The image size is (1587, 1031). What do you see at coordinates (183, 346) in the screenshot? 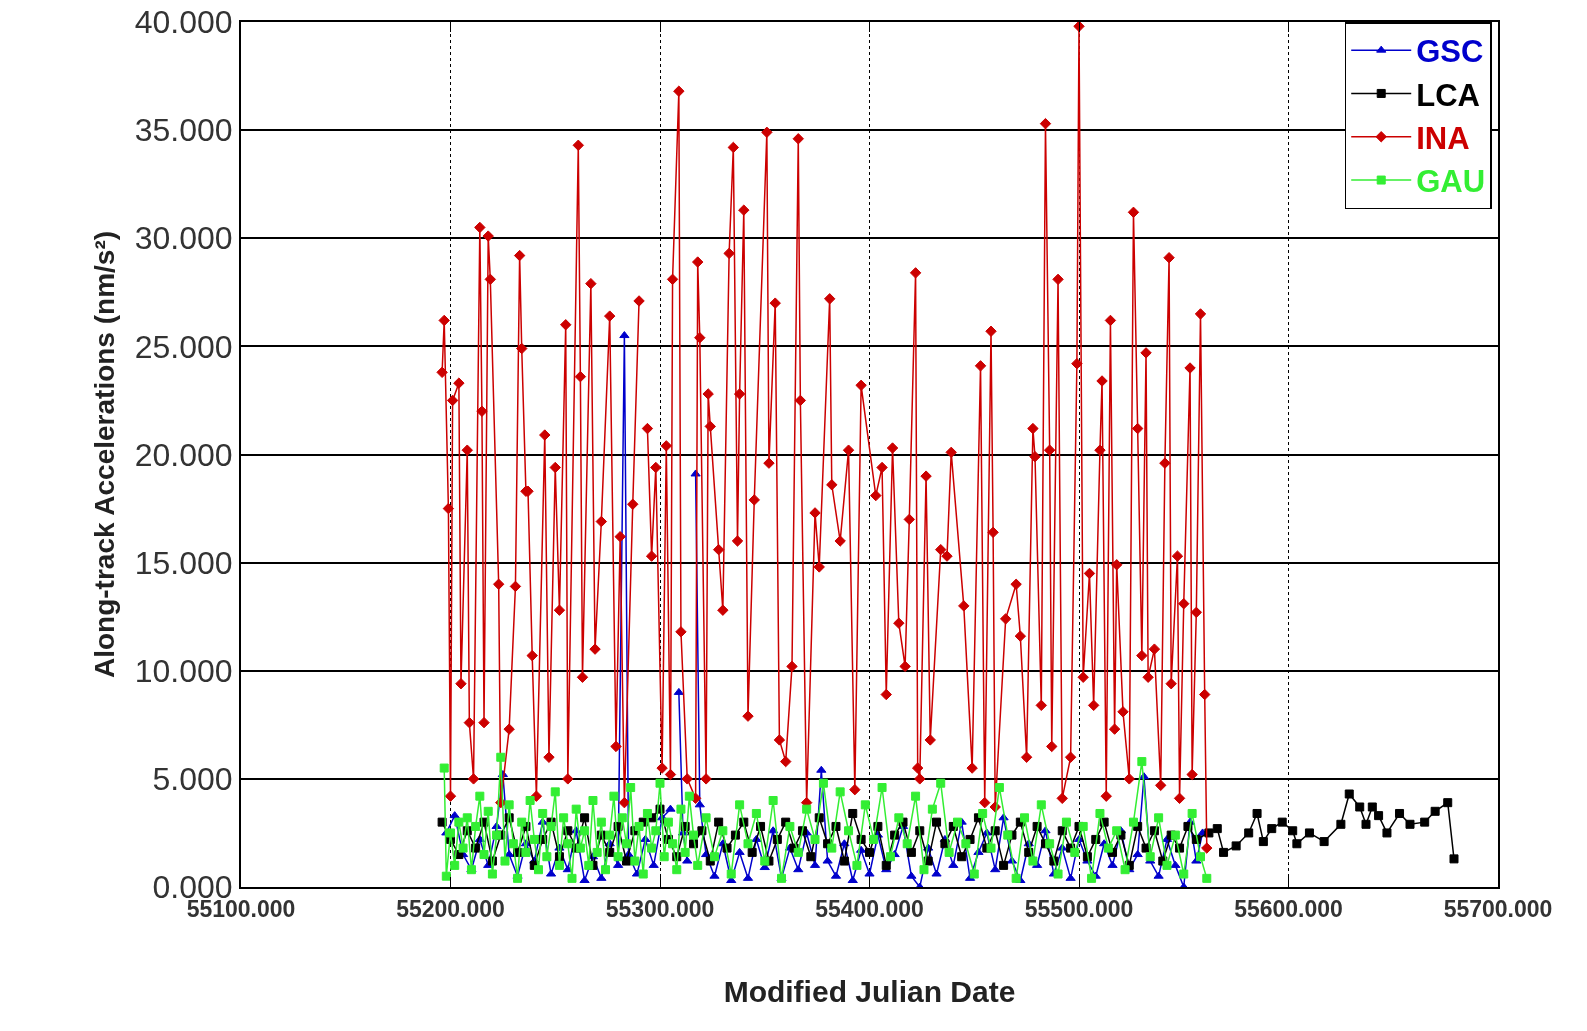
I see `y-tick-label: 25.000` at bounding box center [183, 346].